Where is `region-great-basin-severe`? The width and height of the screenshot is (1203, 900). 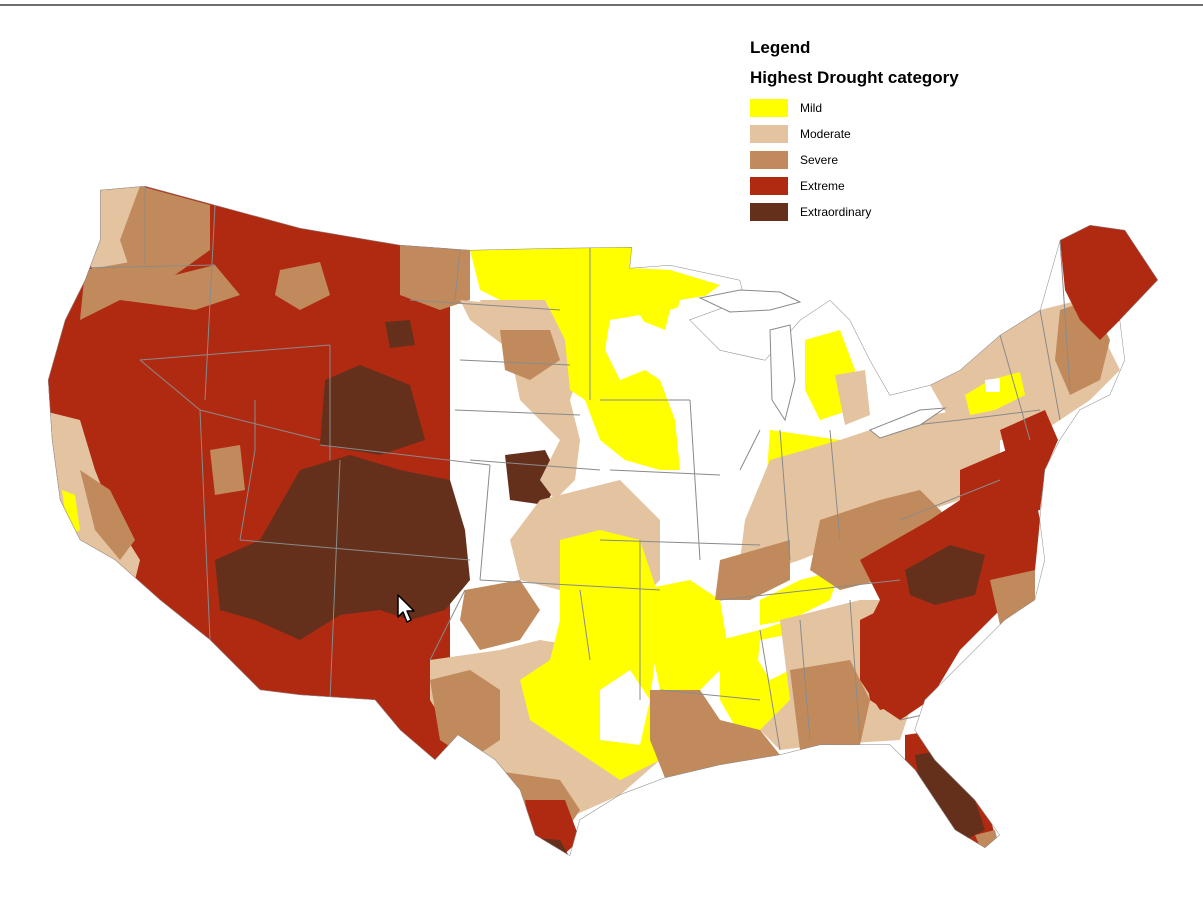
region-great-basin-severe is located at coordinates (227, 470).